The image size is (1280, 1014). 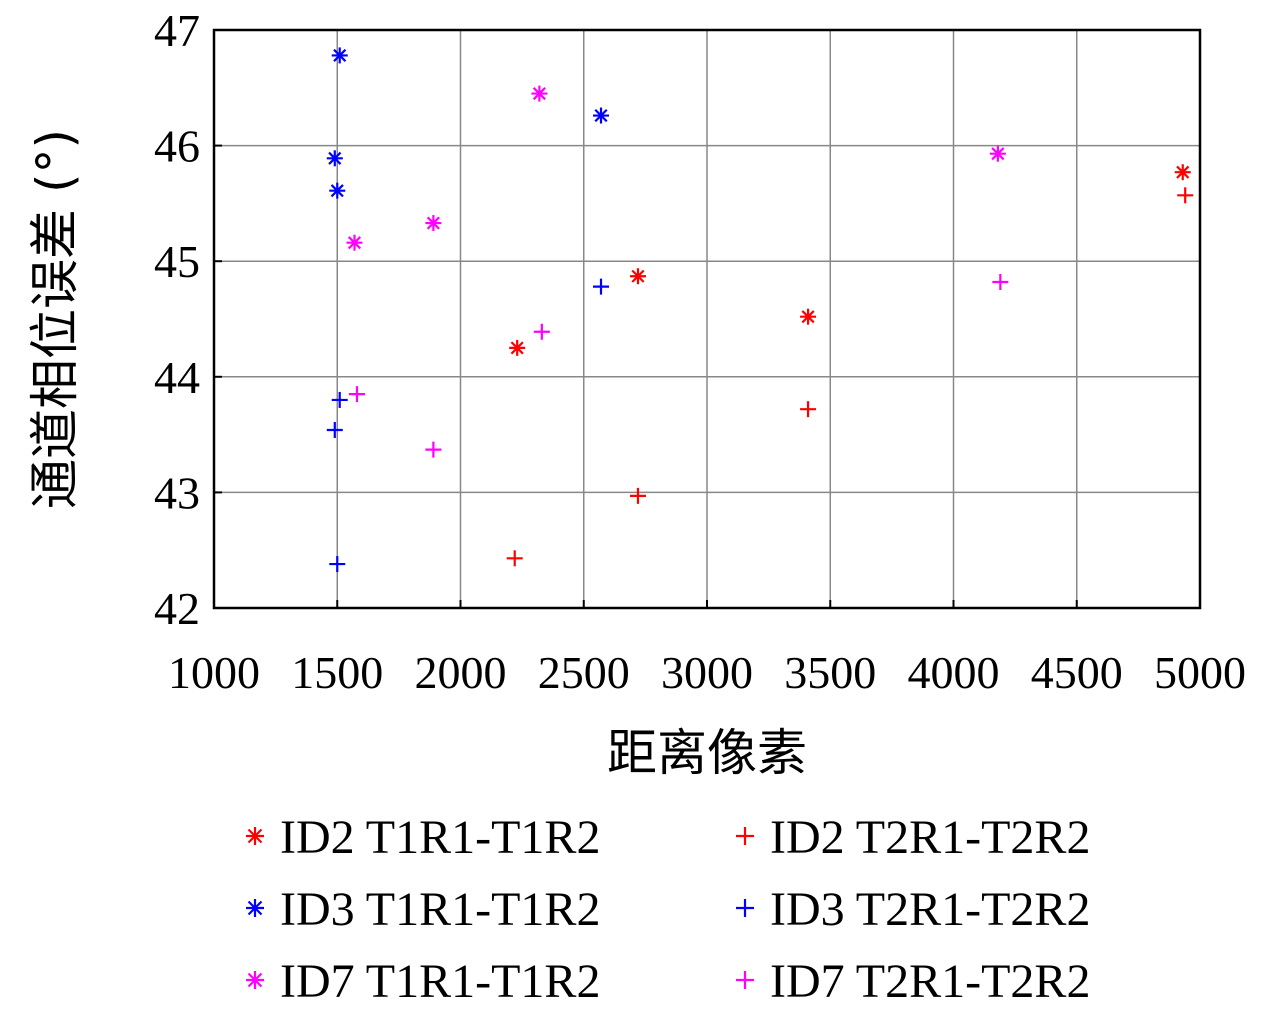 I want to click on x-axis-ticks: 1000 1500 2000 2500 3000 3500 4000 4500 5000, so click(x=707, y=649).